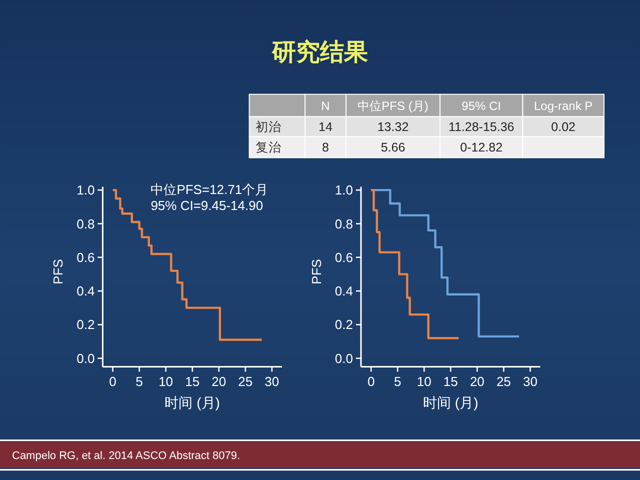 This screenshot has width=640, height=480. What do you see at coordinates (325, 106) in the screenshot?
I see `category-label: N` at bounding box center [325, 106].